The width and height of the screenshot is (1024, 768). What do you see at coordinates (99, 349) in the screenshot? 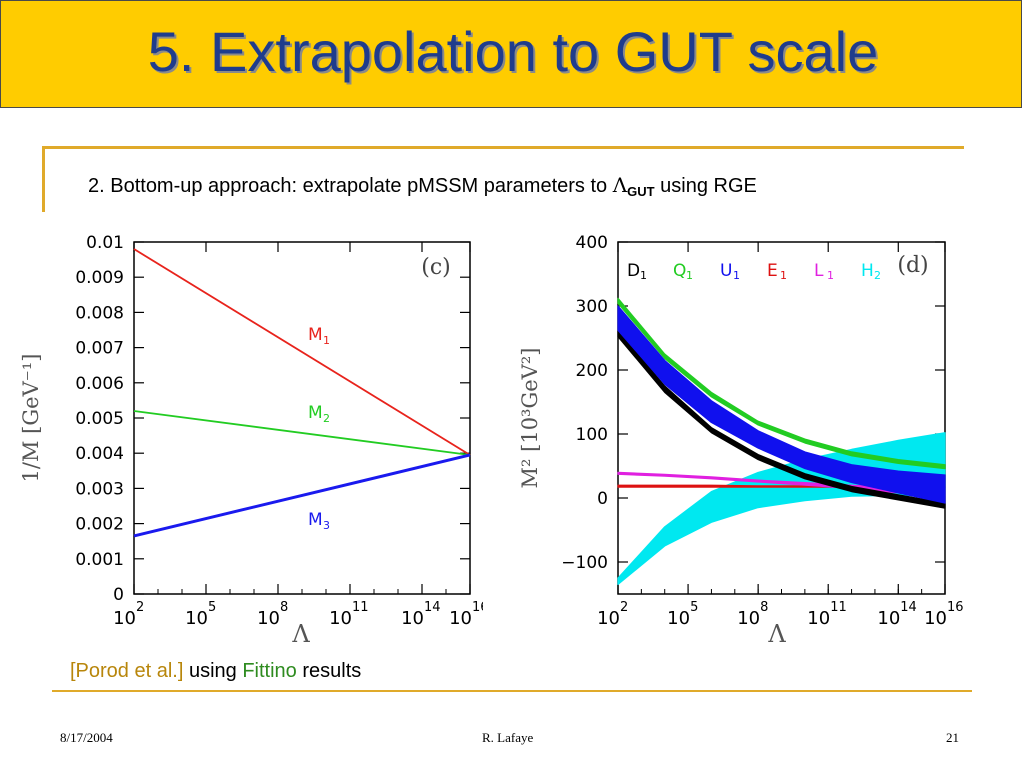
I see `y-tick-label: 0.007` at bounding box center [99, 349].